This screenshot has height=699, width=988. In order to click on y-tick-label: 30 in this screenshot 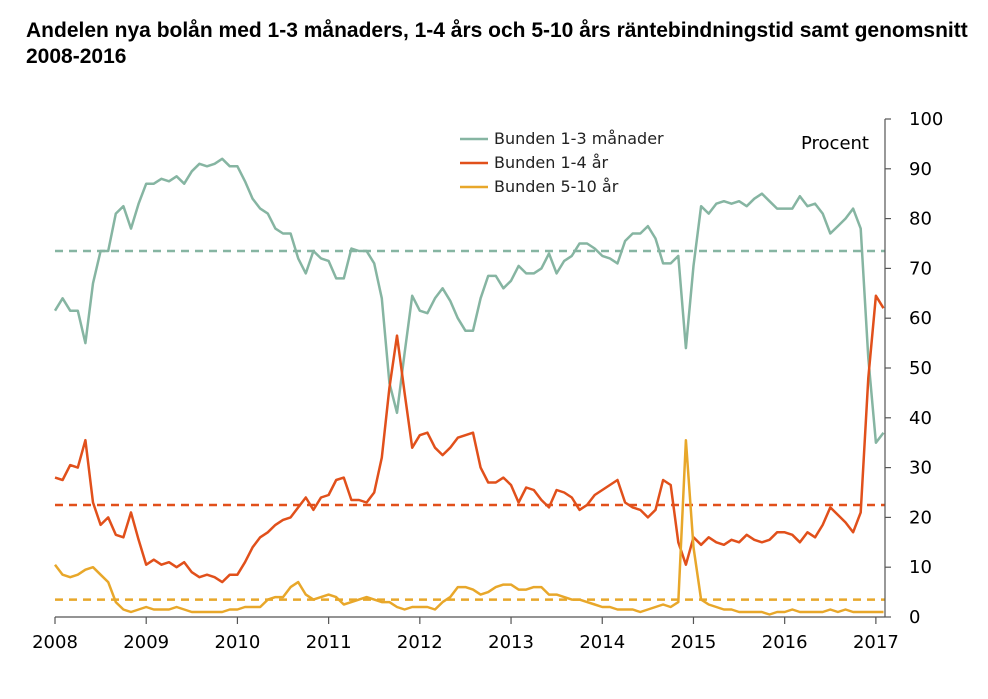, I will do `click(920, 468)`.